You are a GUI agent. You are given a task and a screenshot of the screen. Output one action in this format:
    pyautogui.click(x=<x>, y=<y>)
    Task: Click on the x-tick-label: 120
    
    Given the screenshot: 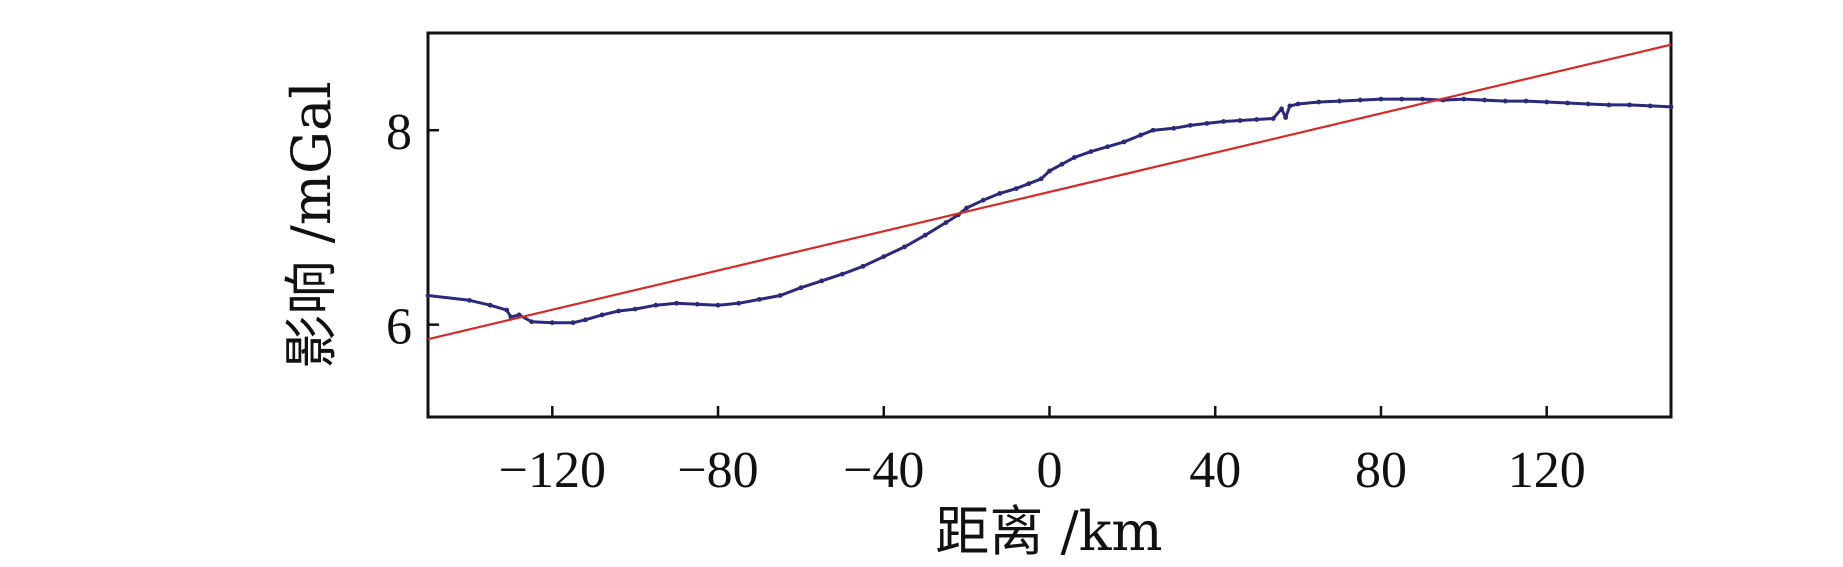 What is the action you would take?
    pyautogui.click(x=1547, y=470)
    